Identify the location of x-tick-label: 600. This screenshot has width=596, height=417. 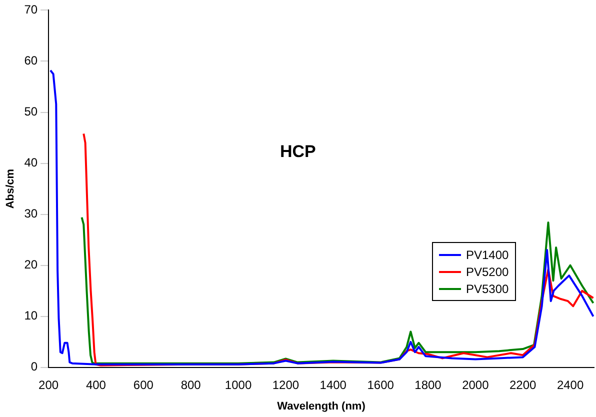
(143, 385).